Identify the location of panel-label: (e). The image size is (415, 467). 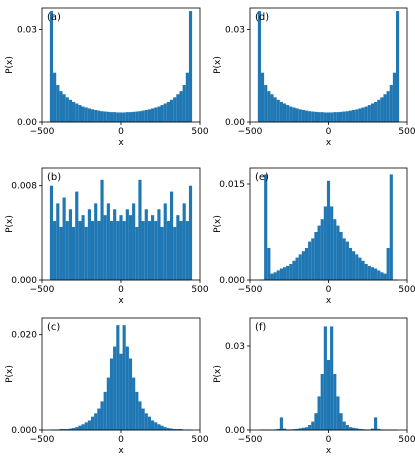
(262, 177).